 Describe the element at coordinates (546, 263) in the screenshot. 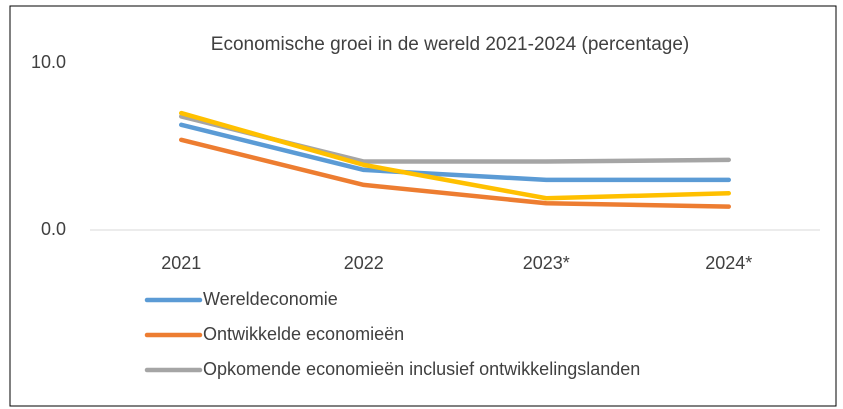

I see `x-tick-label: 2023*` at that location.